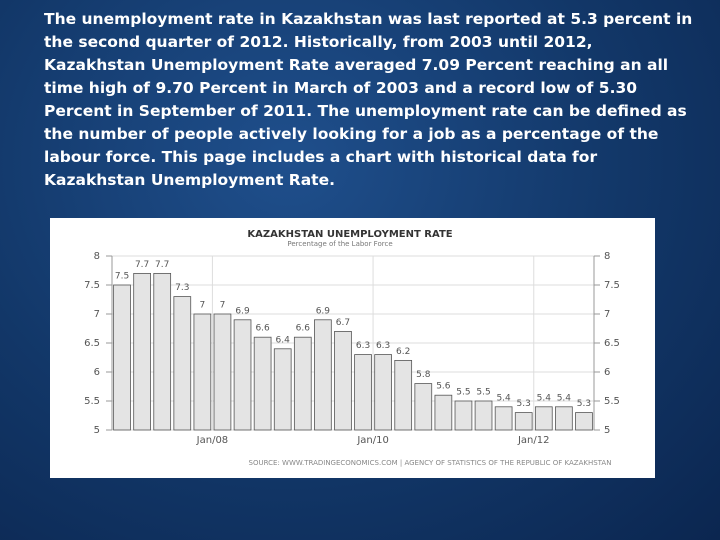 Image resolution: width=720 pixels, height=540 pixels. I want to click on chart-subtitle: Percentage of the Labor Force, so click(339, 244).